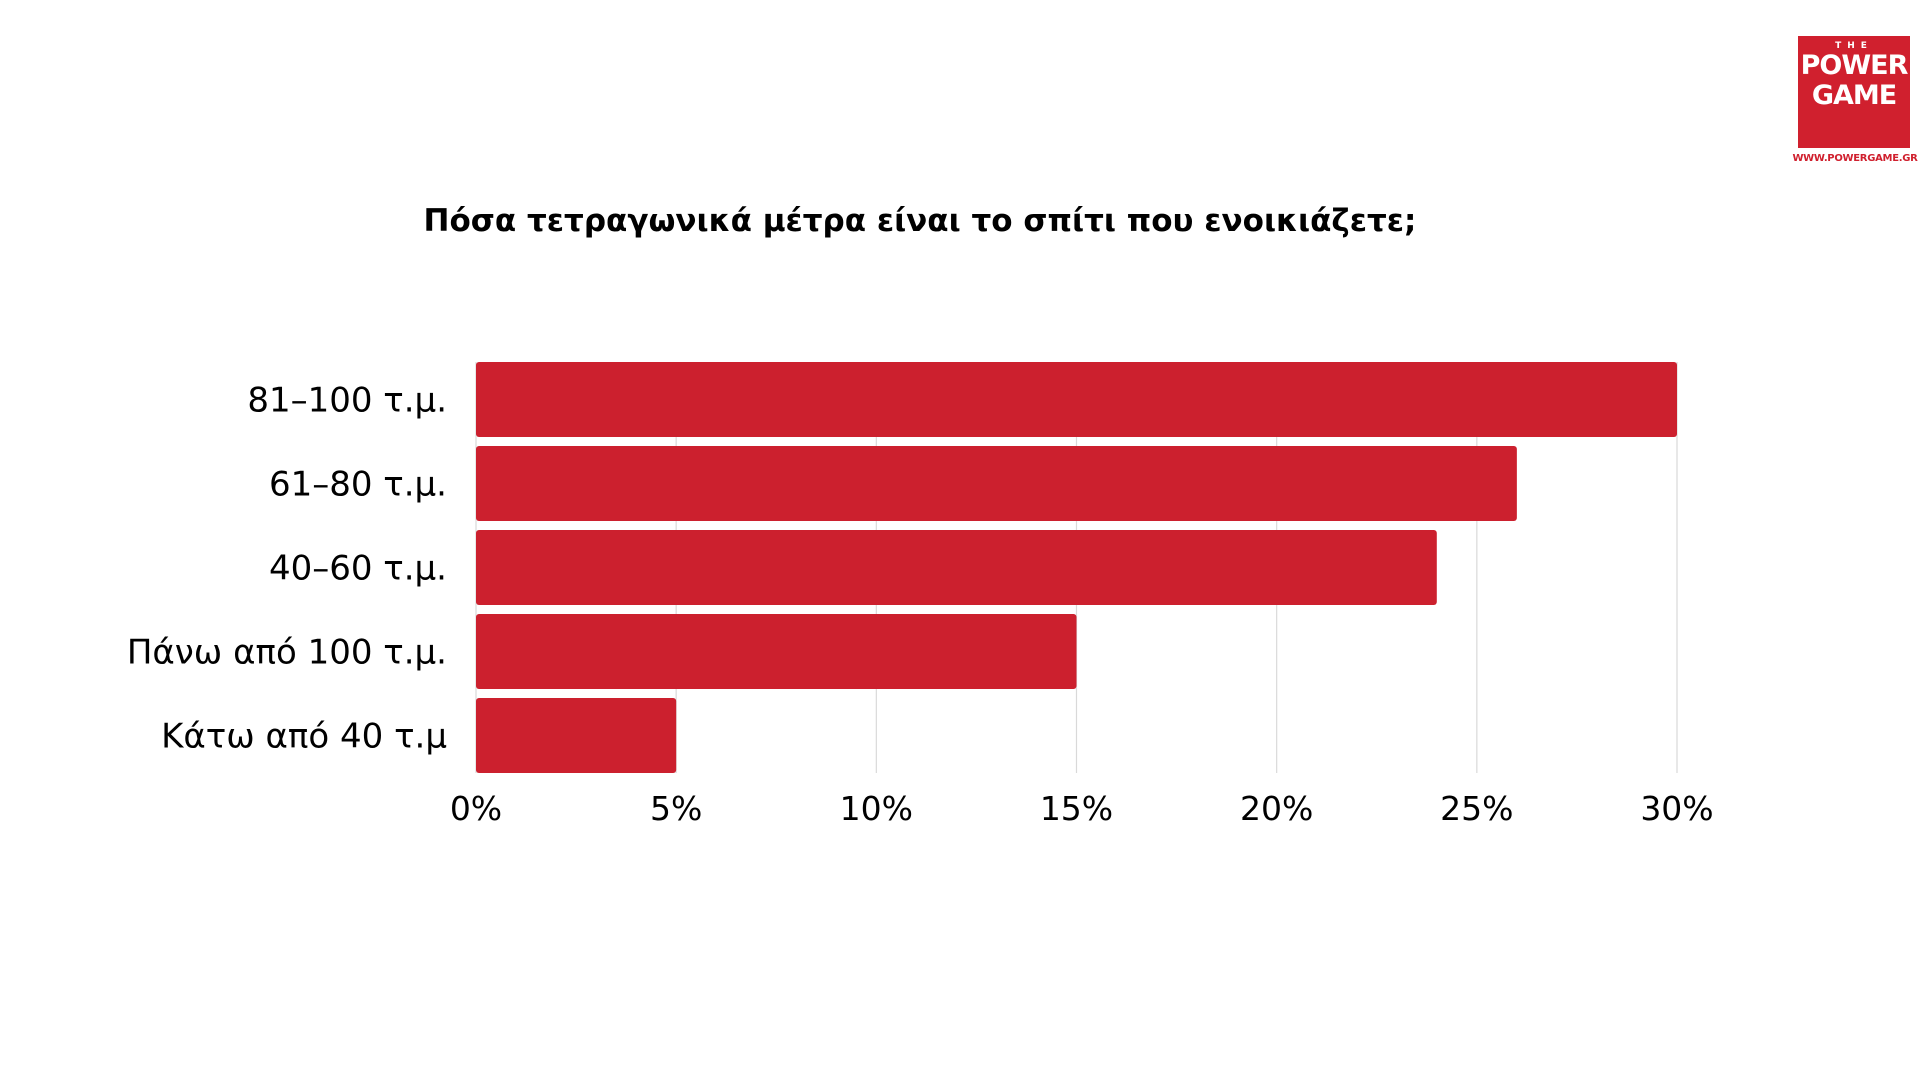 The width and height of the screenshot is (1920, 1080). Describe the element at coordinates (1076, 808) in the screenshot. I see `x-tick-label: 15%` at that location.